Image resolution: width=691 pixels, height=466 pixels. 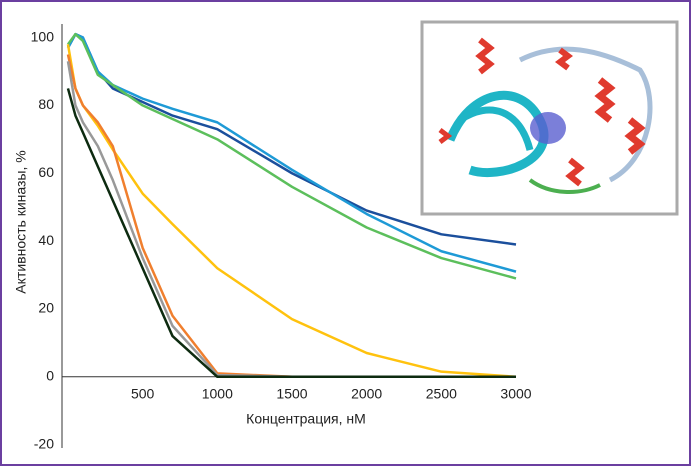 What do you see at coordinates (306, 419) in the screenshot?
I see `x-axis-label: Концентрация, нМ` at bounding box center [306, 419].